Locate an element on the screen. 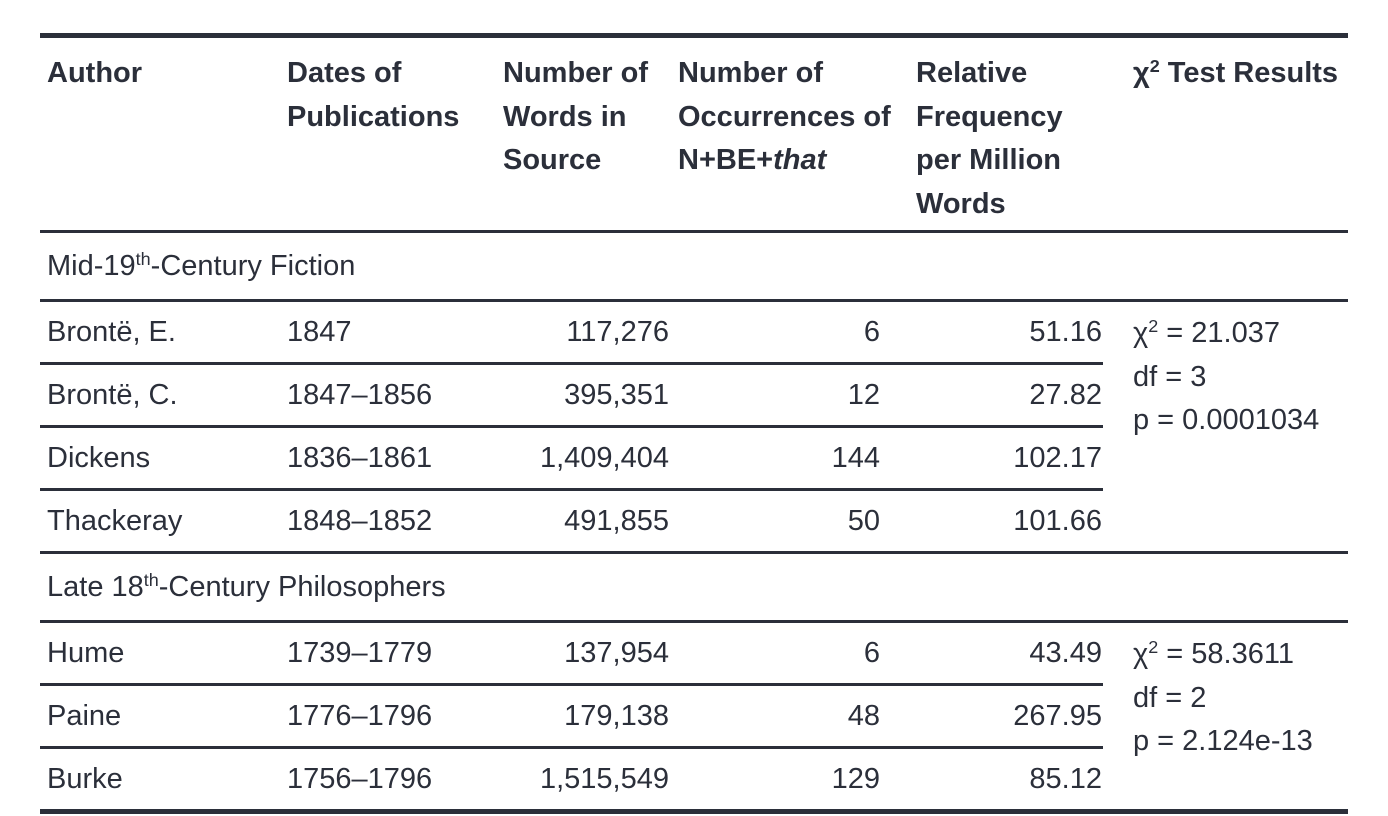 The width and height of the screenshot is (1388, 816). col-header-occurrences: Number of Occurrences of N+BE+that is located at coordinates (790, 134).